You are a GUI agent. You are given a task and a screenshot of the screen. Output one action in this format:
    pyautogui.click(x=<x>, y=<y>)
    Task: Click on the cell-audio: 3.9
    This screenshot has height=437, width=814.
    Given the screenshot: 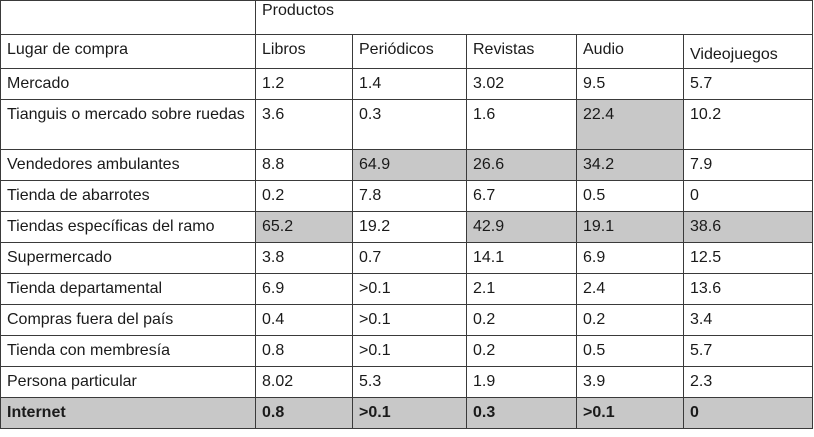 What is the action you would take?
    pyautogui.click(x=630, y=382)
    